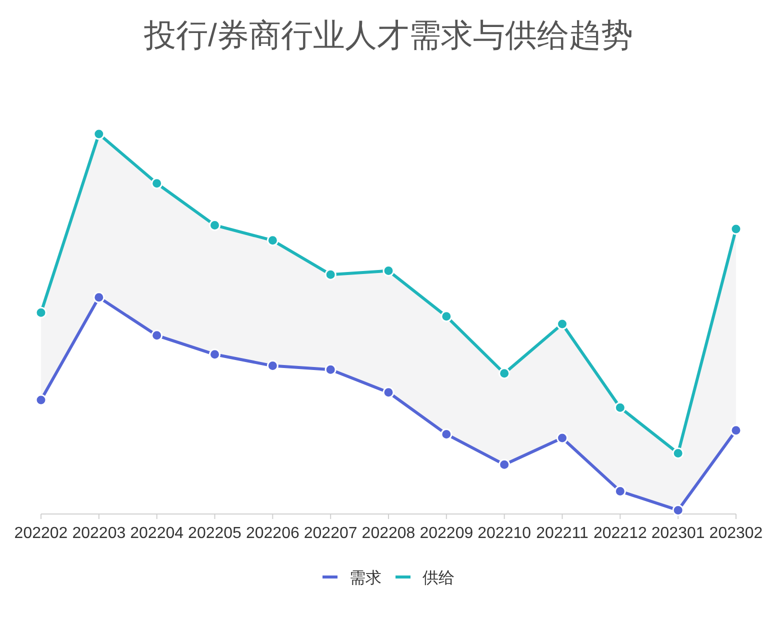 This screenshot has height=642, width=777. I want to click on x-tick-label: 202302, so click(736, 533).